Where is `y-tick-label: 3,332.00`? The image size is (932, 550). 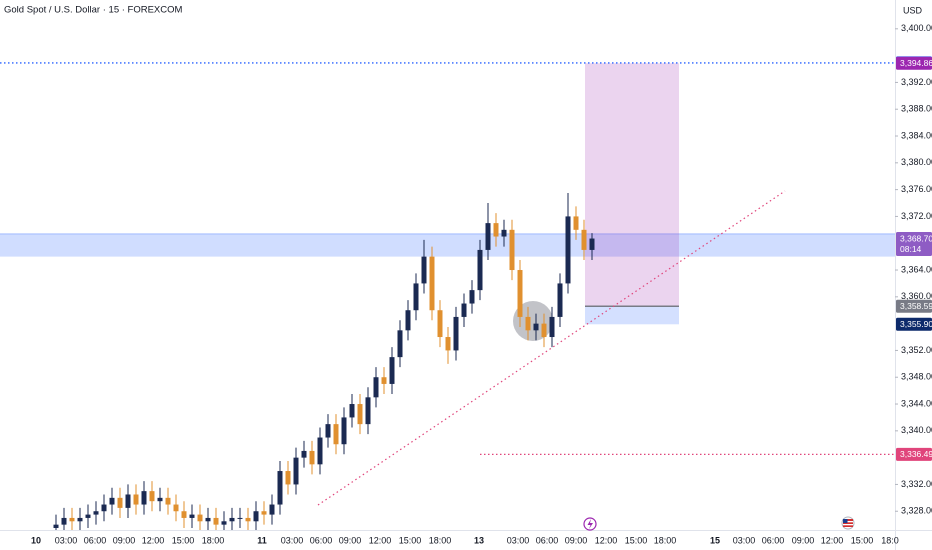 y-tick-label: 3,332.00 is located at coordinates (916, 484).